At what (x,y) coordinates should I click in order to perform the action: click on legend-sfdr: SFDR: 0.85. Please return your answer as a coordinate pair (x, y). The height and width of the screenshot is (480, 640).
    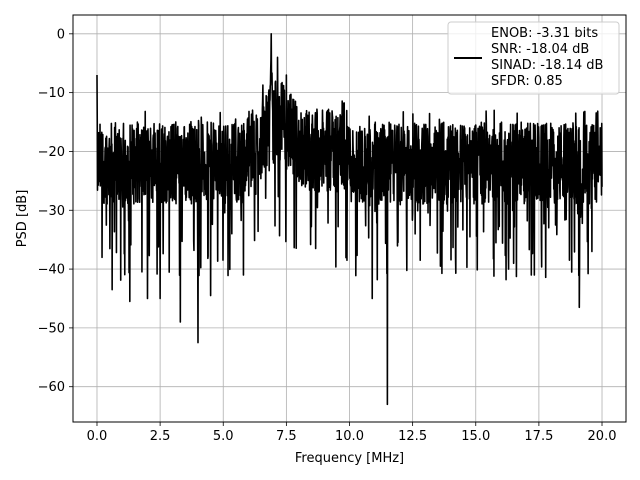
    Looking at the image, I should click on (527, 81).